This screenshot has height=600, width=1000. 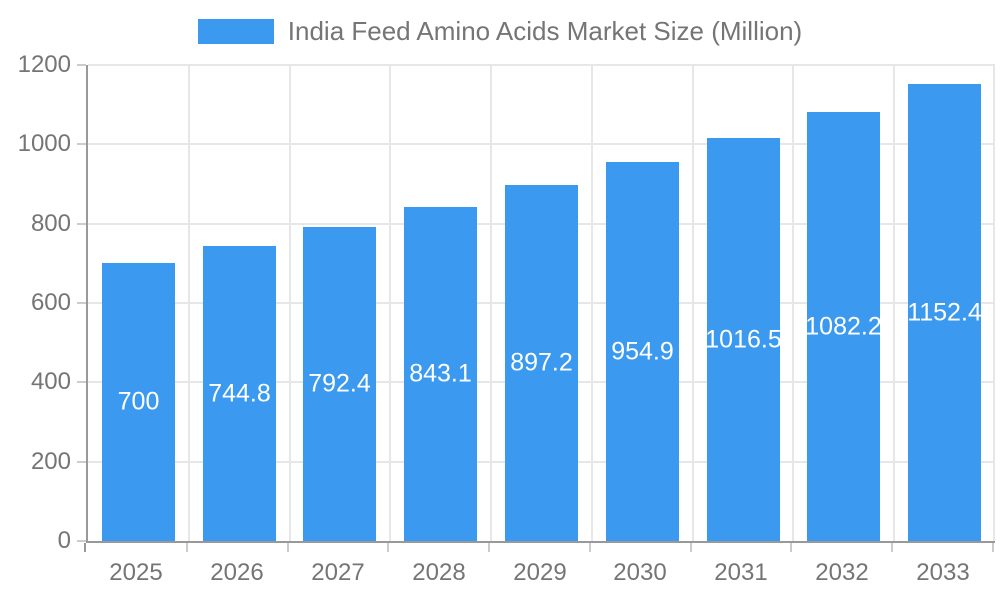 I want to click on x-tick-label: 2032, so click(x=842, y=572).